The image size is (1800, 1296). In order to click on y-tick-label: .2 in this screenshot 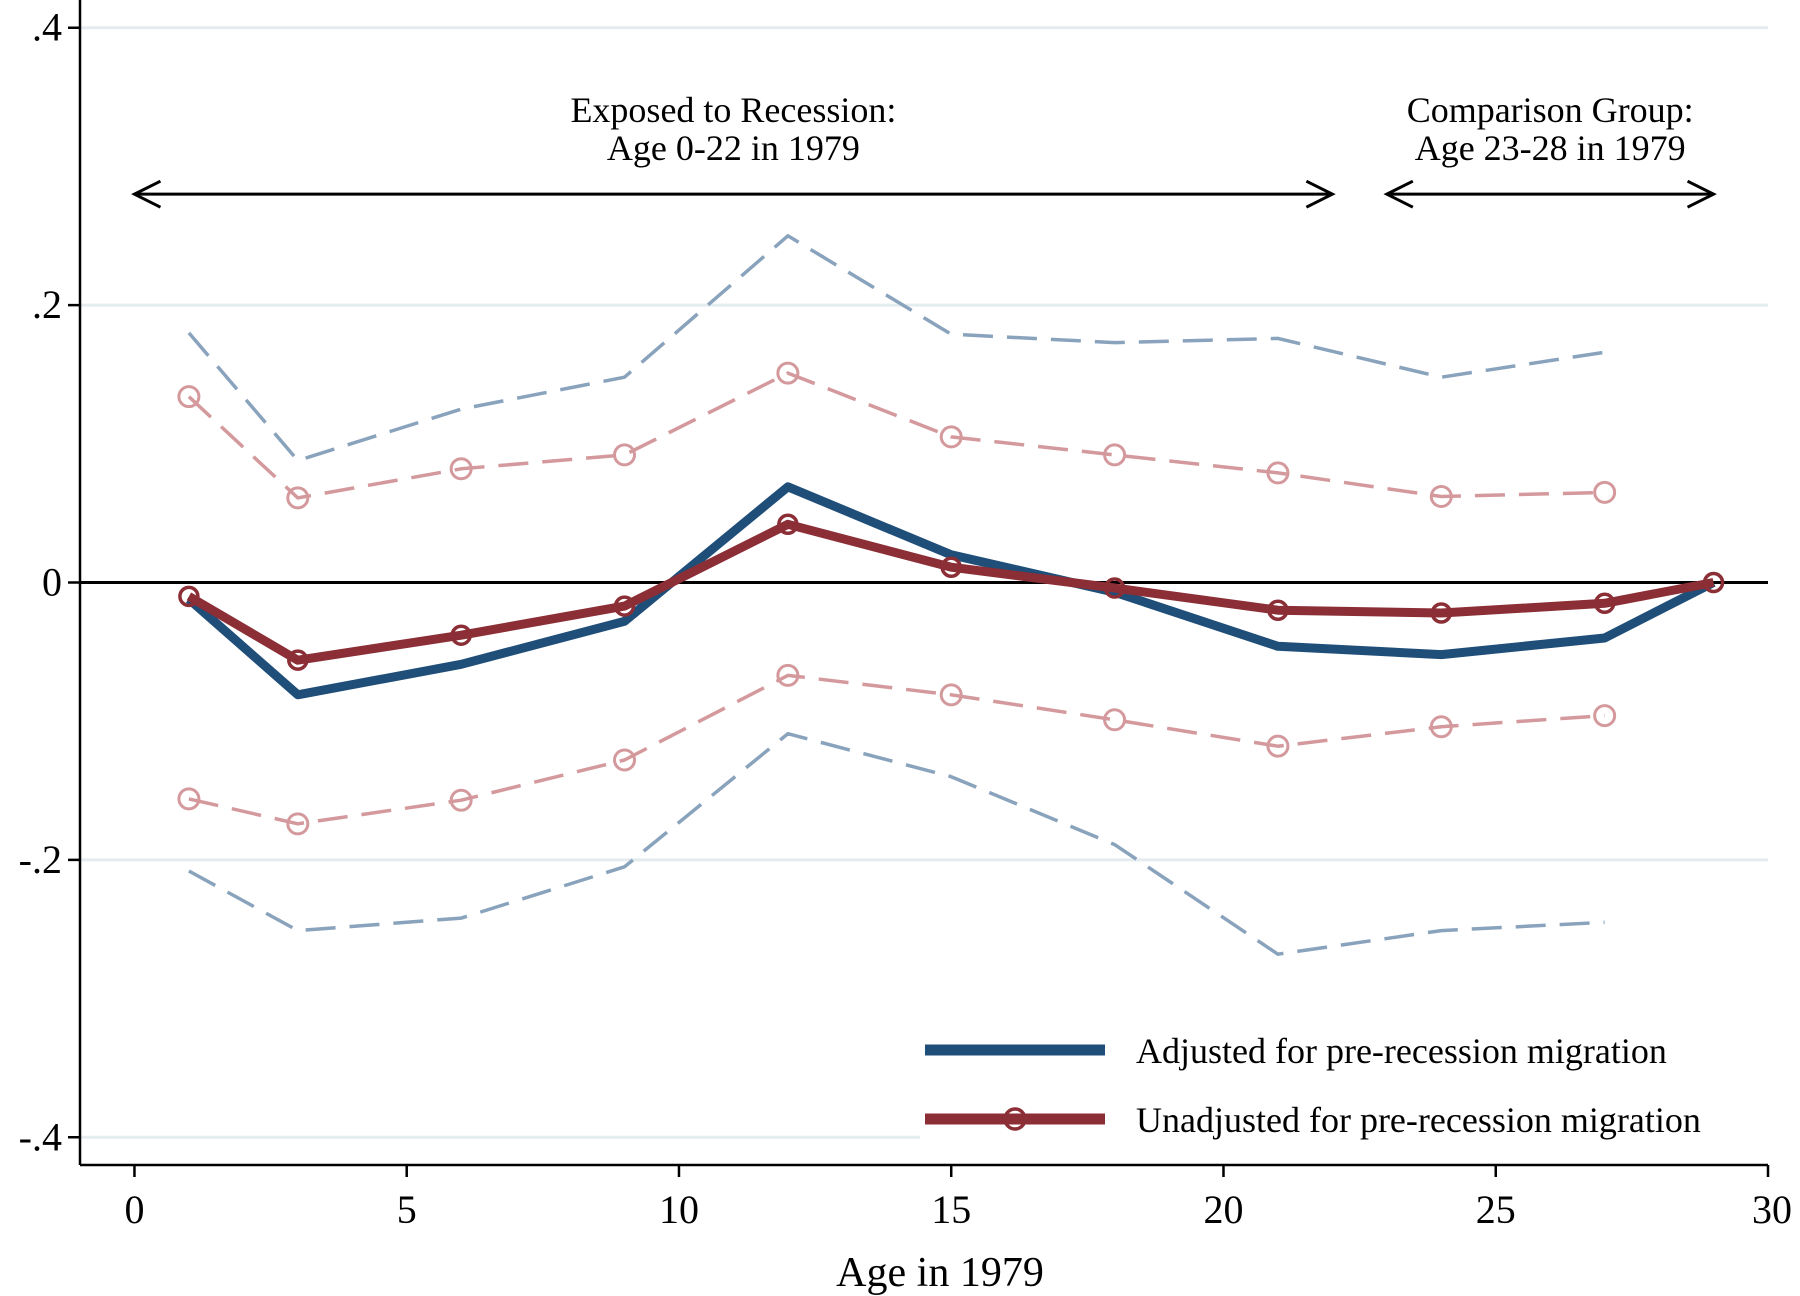, I will do `click(47, 304)`.